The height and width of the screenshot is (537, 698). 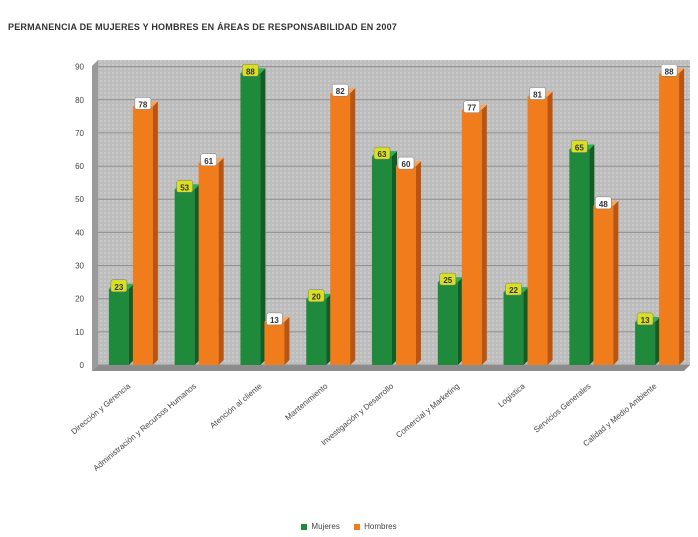 What do you see at coordinates (79, 332) in the screenshot?
I see `y-tick-label: 10` at bounding box center [79, 332].